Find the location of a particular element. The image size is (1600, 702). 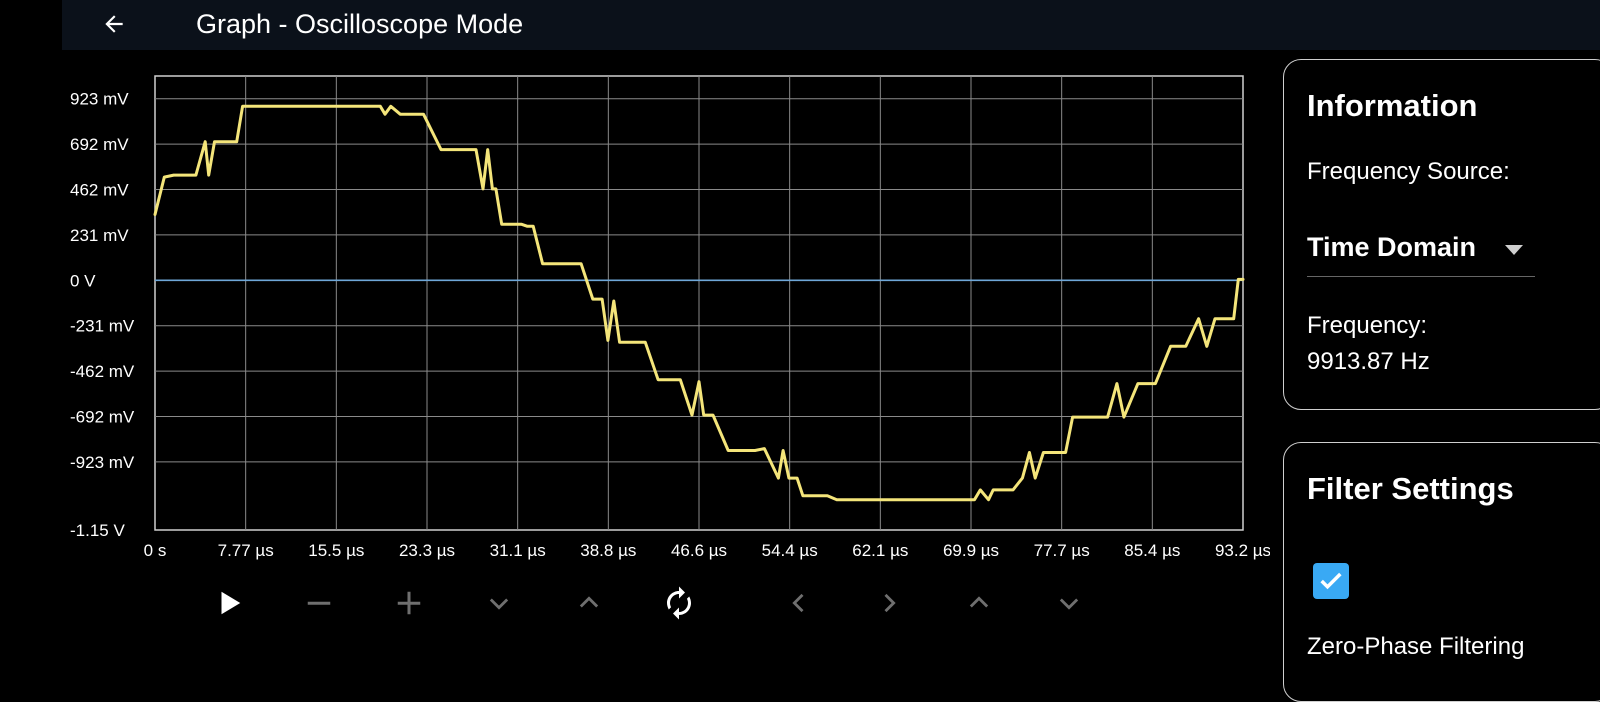

y-tick-label: -692 mV is located at coordinates (102, 417).